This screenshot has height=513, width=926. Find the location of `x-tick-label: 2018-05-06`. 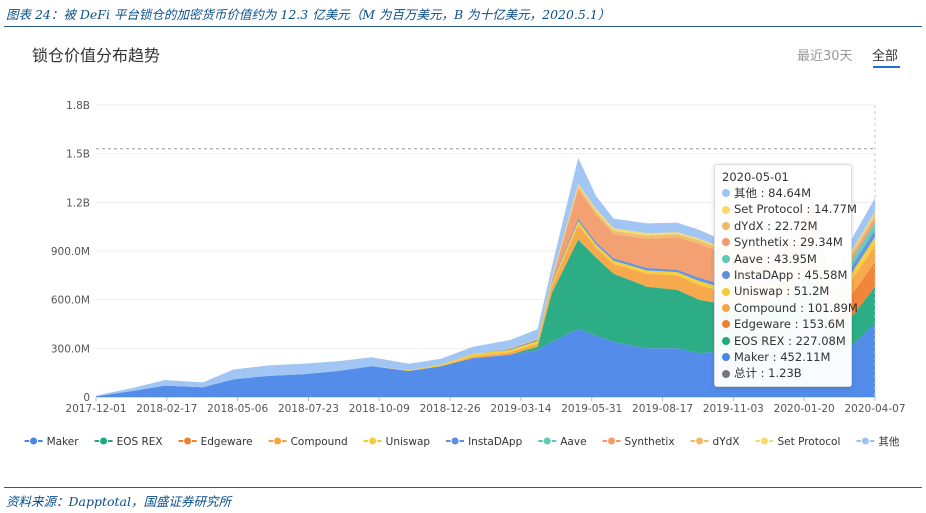

x-tick-label: 2018-05-06 is located at coordinates (237, 409).